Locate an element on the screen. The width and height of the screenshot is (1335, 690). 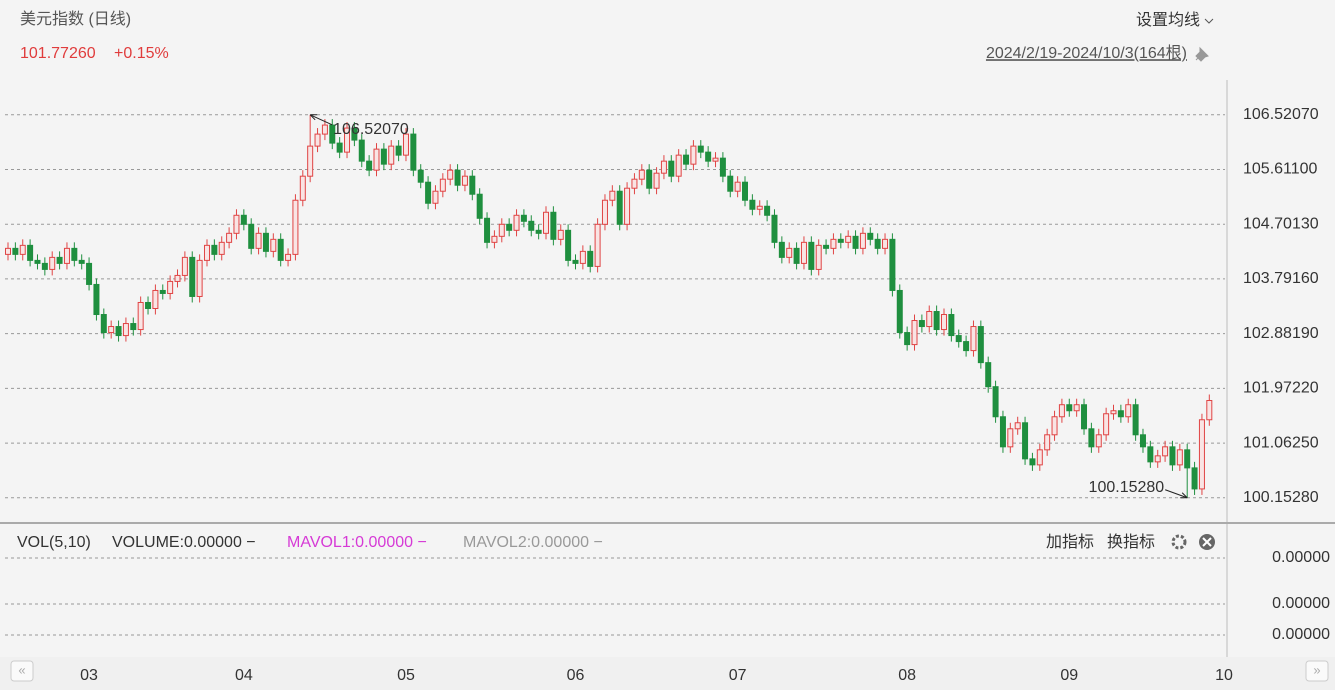
settings-icon is located at coordinates (1179, 542).